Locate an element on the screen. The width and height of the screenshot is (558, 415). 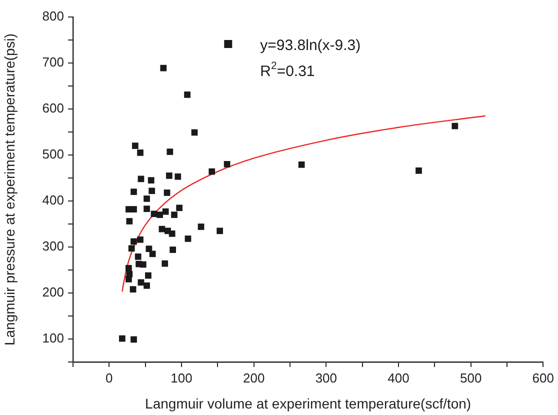
y-tick-label: 800 is located at coordinates (53, 16).